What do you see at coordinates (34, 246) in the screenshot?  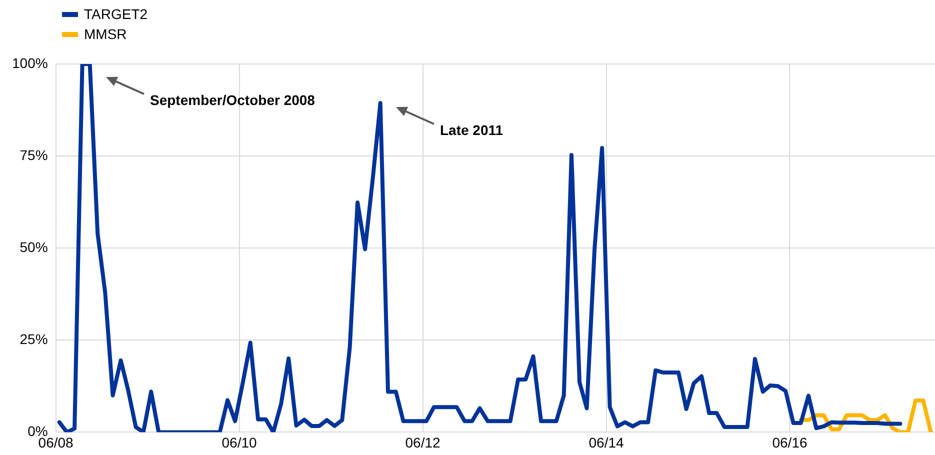 I see `y-tick-label: 50%` at bounding box center [34, 246].